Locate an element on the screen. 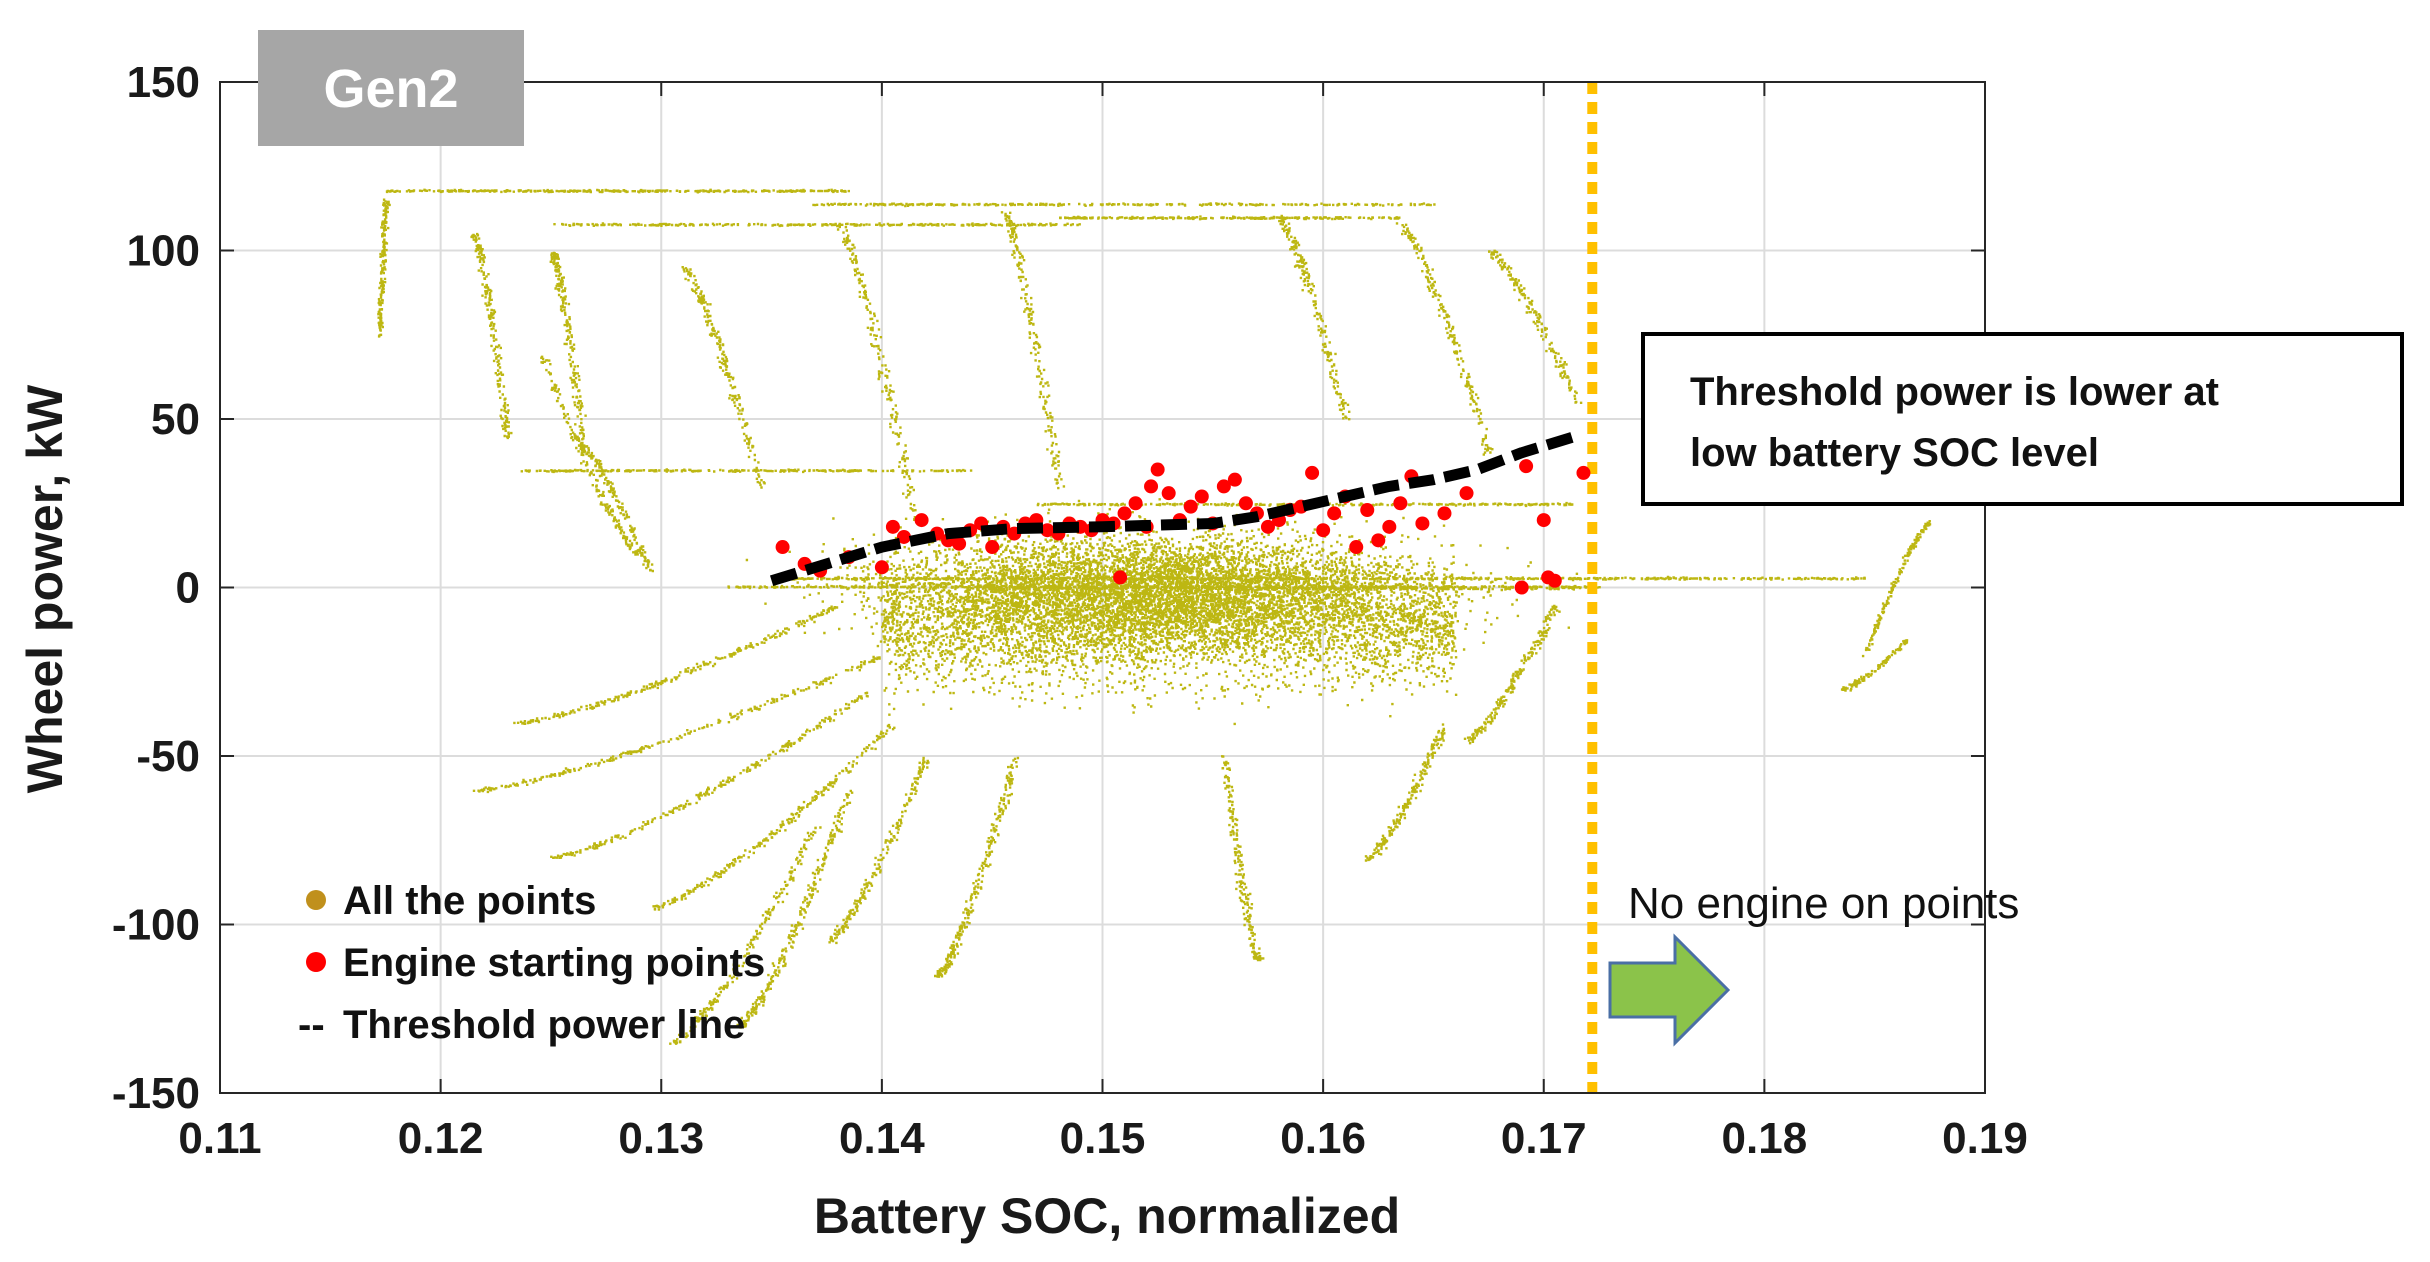  legend-label-engine-start: Engine starting points is located at coordinates (554, 963).